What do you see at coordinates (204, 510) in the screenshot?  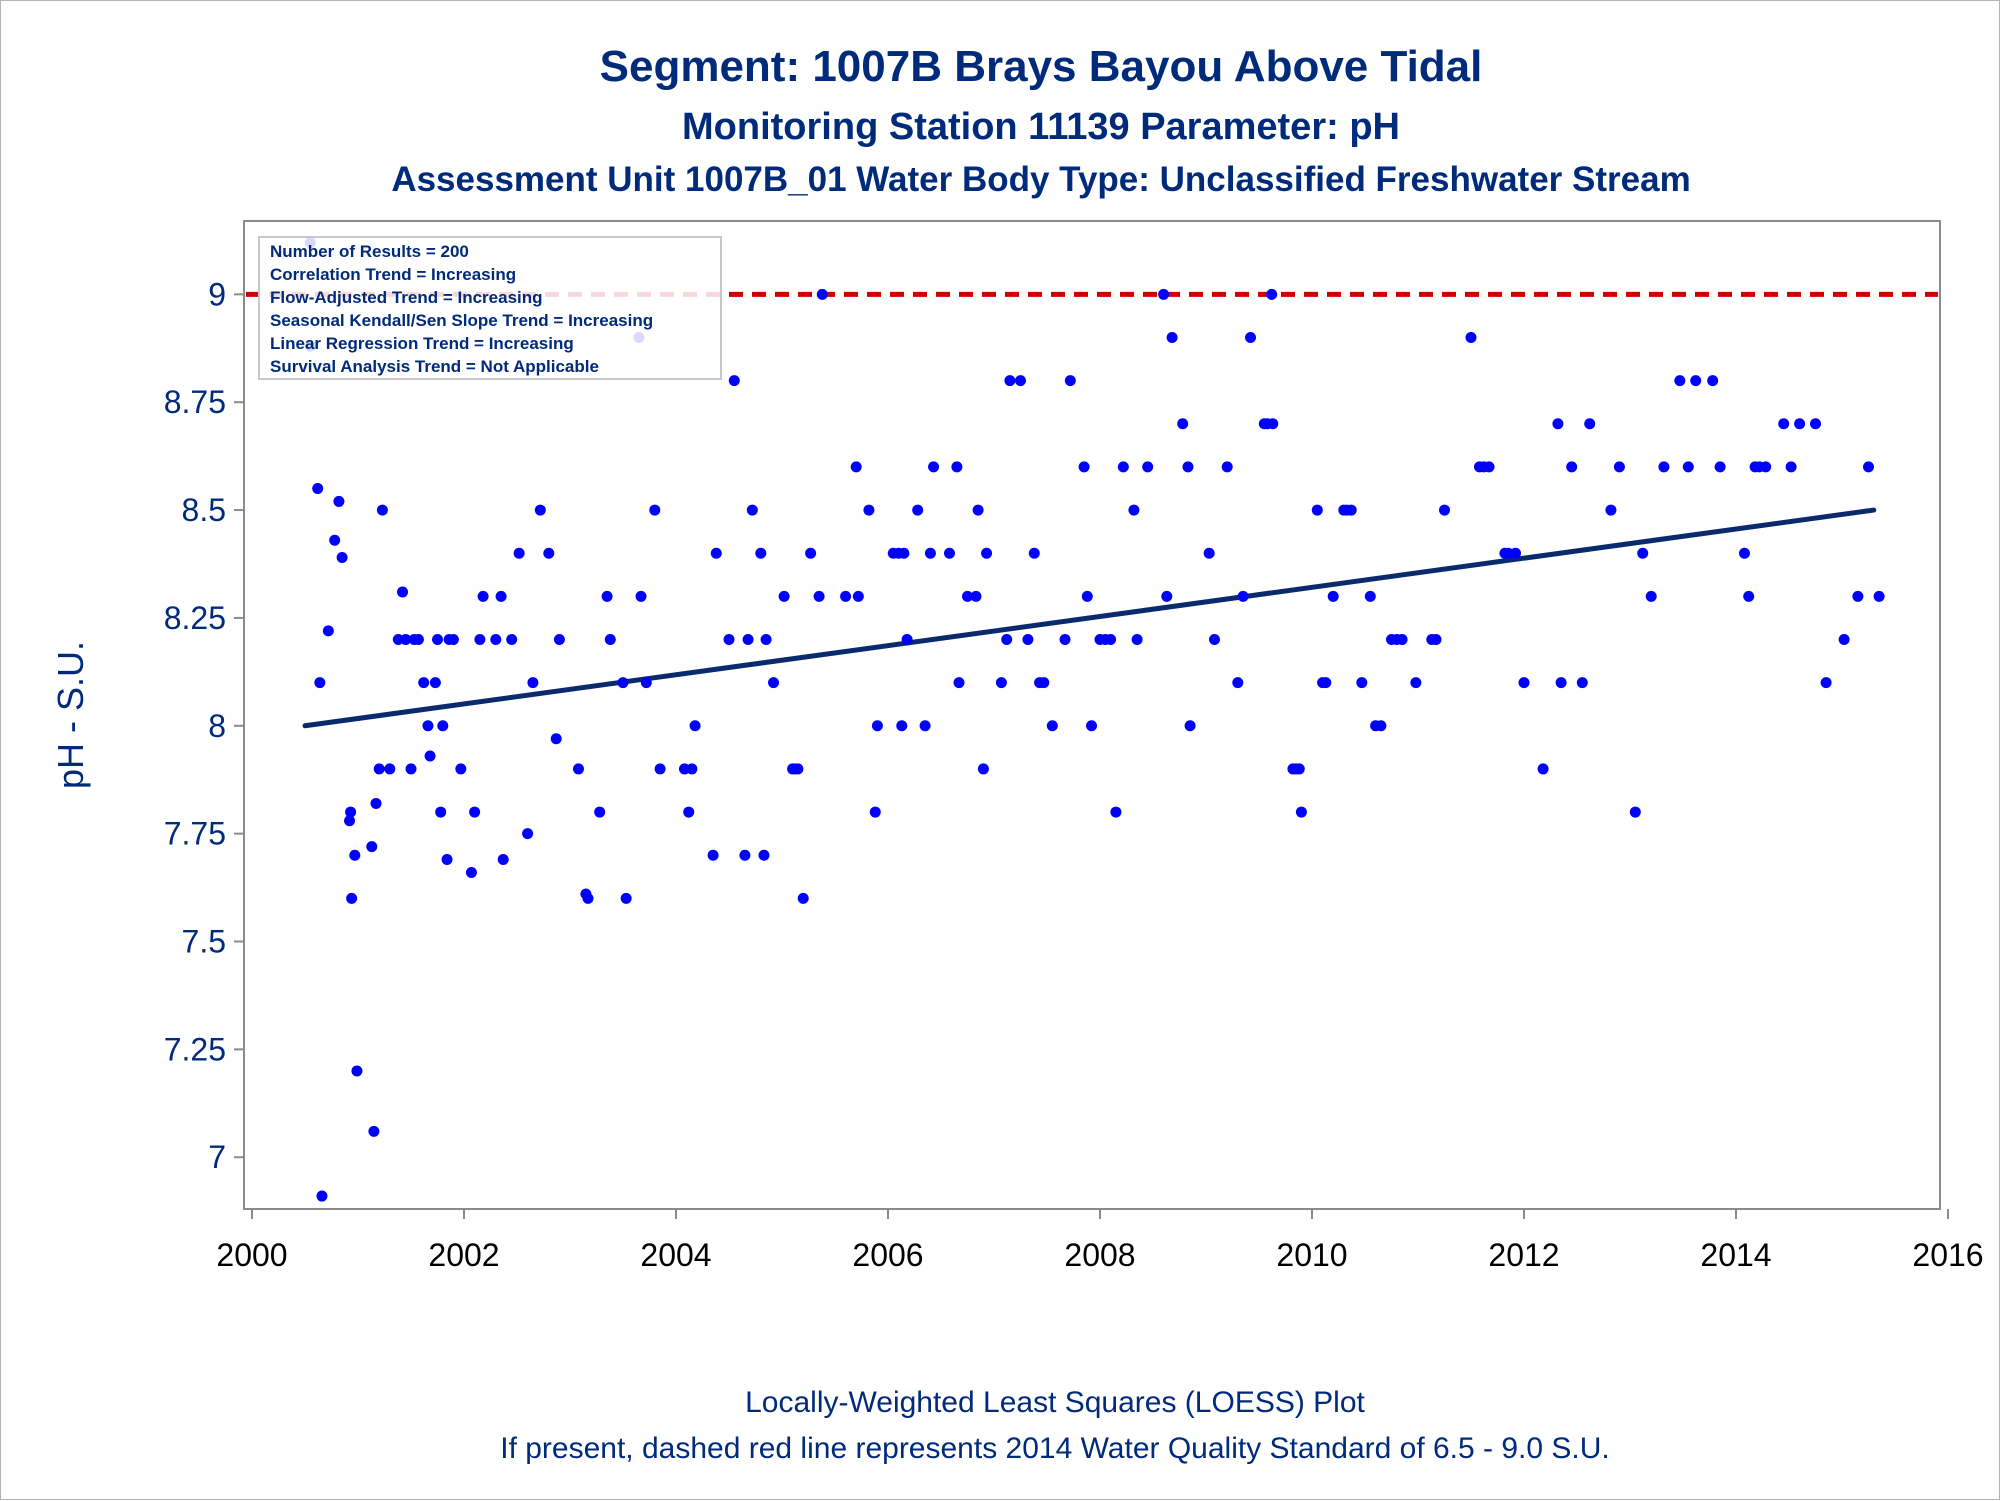 I see `y-tick-label: 8.5` at bounding box center [204, 510].